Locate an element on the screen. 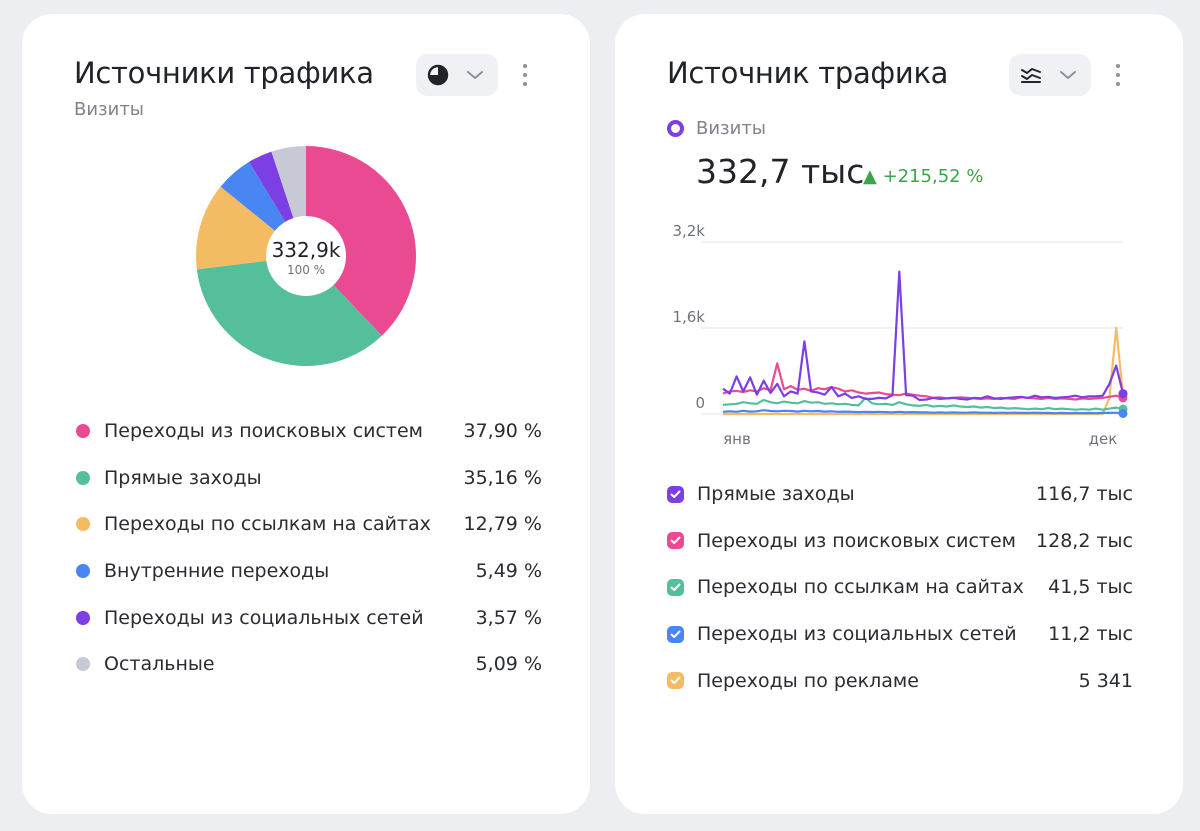 The height and width of the screenshot is (831, 1200). y-tick-label: 3,2k is located at coordinates (688, 231).